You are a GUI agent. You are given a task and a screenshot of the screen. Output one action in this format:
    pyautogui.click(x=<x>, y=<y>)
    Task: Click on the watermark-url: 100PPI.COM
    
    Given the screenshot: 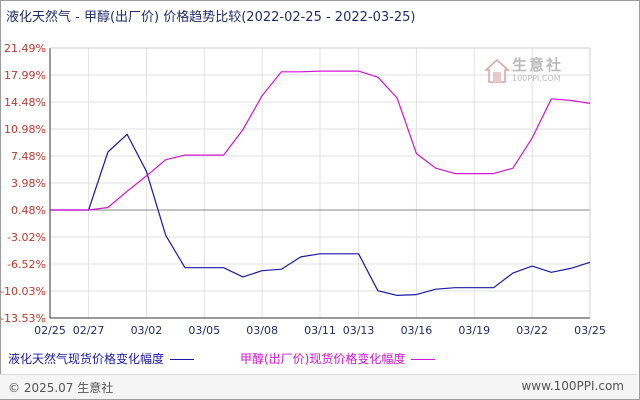 What is the action you would take?
    pyautogui.click(x=536, y=78)
    